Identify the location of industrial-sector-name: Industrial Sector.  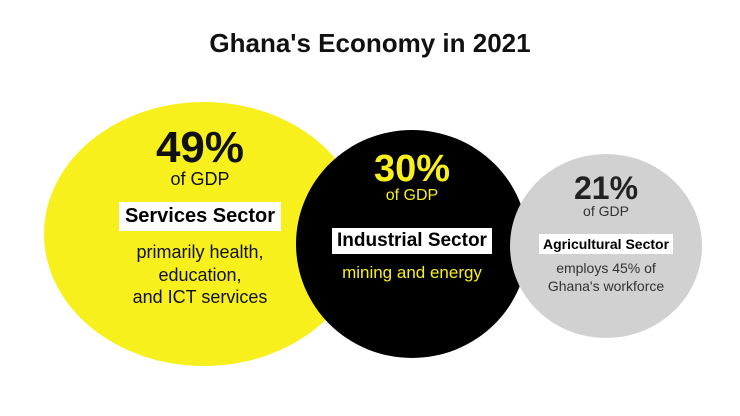
(412, 241).